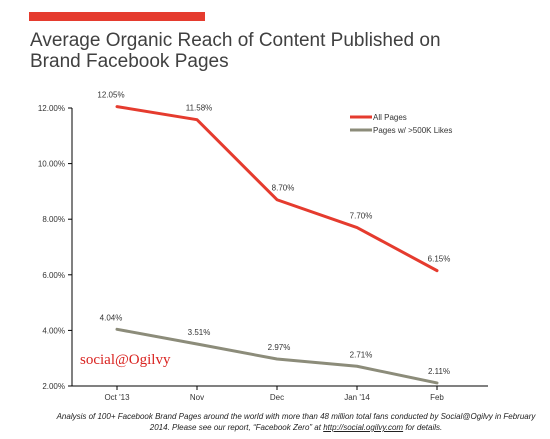 Image resolution: width=550 pixels, height=439 pixels. What do you see at coordinates (361, 354) in the screenshot?
I see `data-label: 2.71%` at bounding box center [361, 354].